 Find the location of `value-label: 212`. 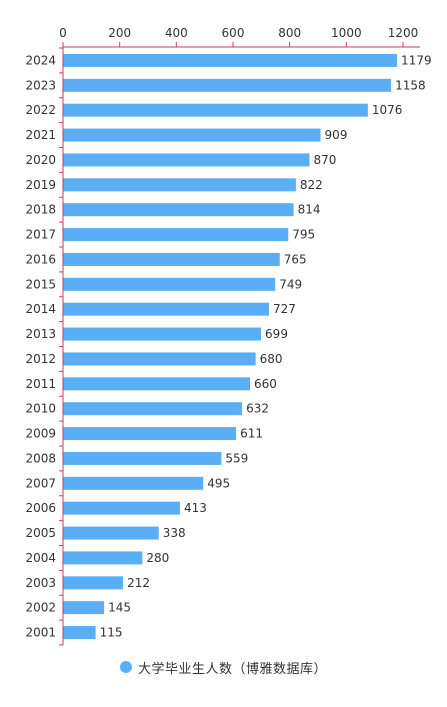

value-label: 212 is located at coordinates (138, 583).